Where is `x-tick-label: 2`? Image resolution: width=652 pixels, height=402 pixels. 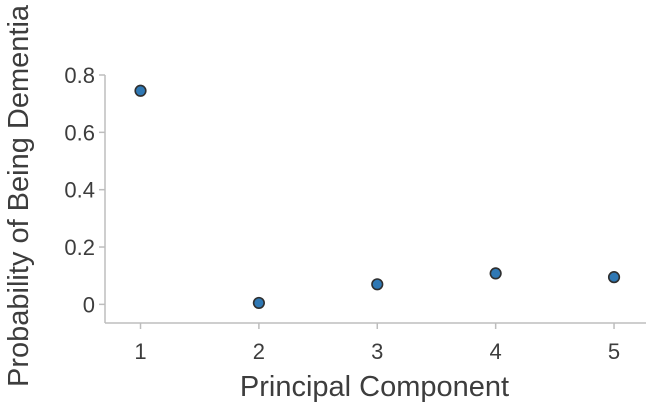 x-tick-label: 2 is located at coordinates (259, 351).